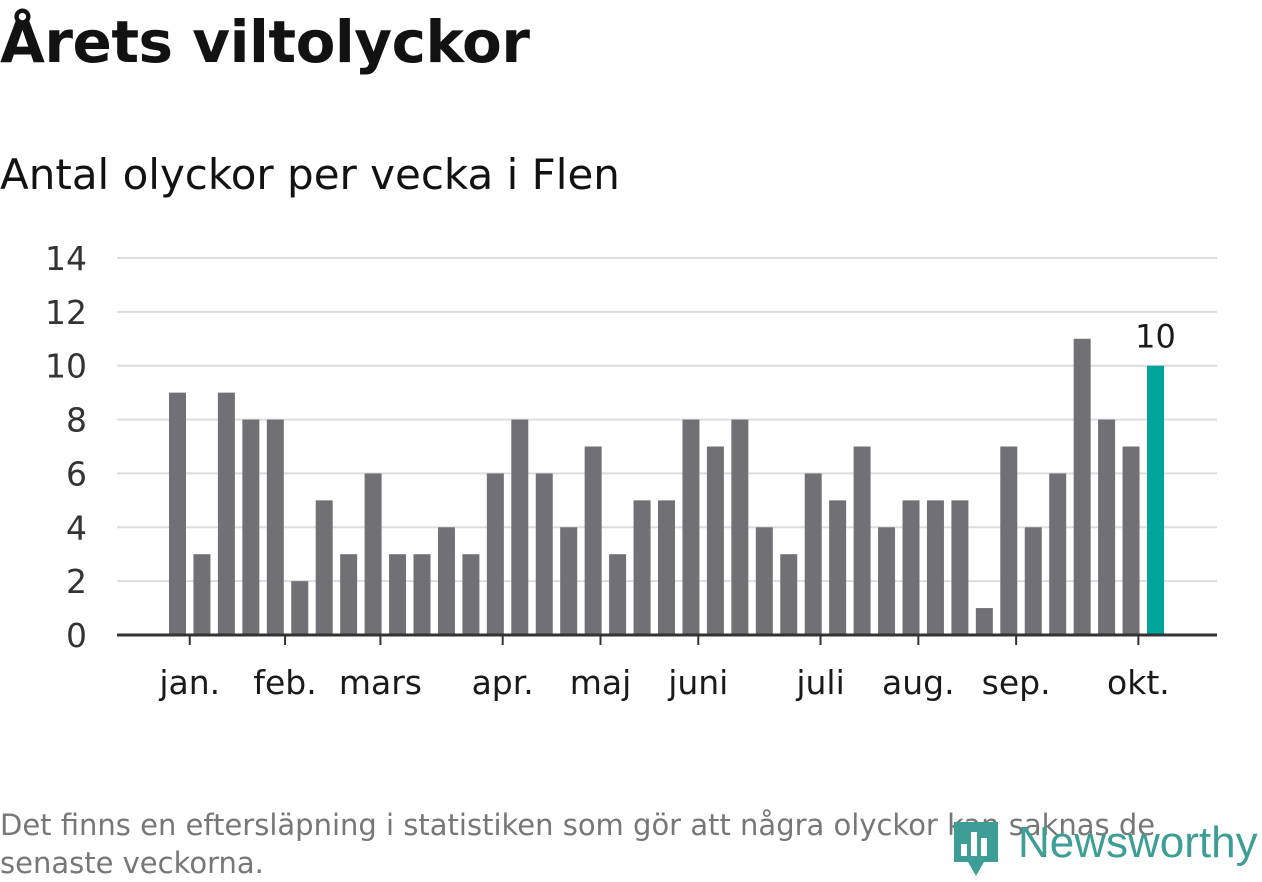  I want to click on x-tick-label: jan., so click(189, 682).